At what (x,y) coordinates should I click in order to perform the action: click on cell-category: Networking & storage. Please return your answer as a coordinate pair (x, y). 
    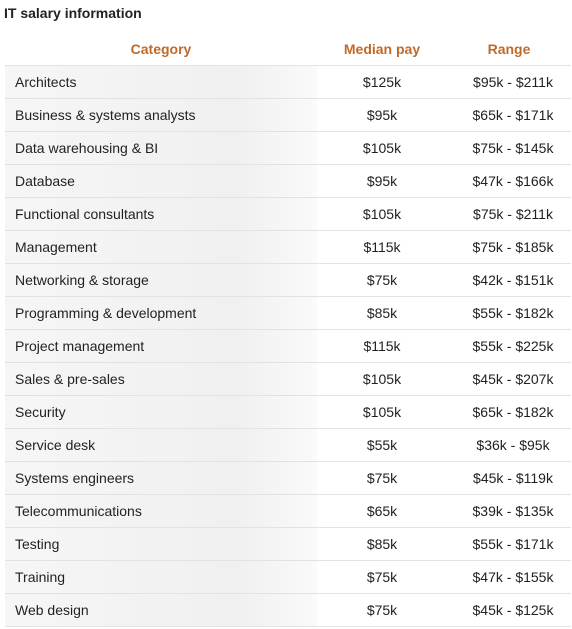
    Looking at the image, I should click on (161, 280).